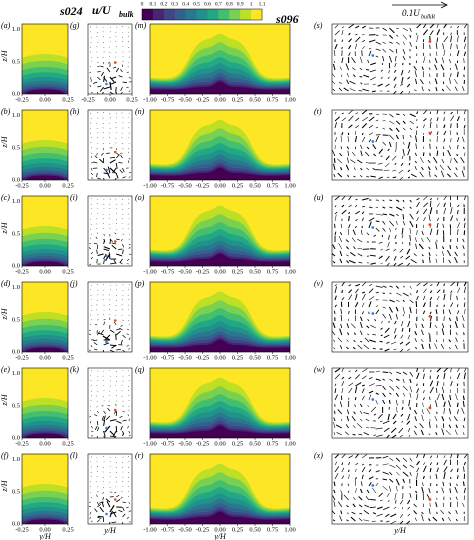 This screenshot has height=540, width=474. What do you see at coordinates (16, 491) in the screenshot?
I see `y-tick-label: 0.5` at bounding box center [16, 491].